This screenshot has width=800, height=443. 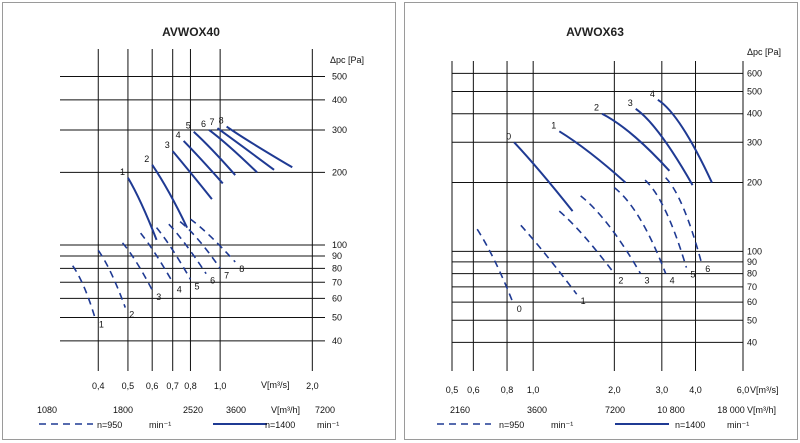 What do you see at coordinates (275, 385) in the screenshot?
I see `x-axis-label-m3s: V[m³/s]` at bounding box center [275, 385].